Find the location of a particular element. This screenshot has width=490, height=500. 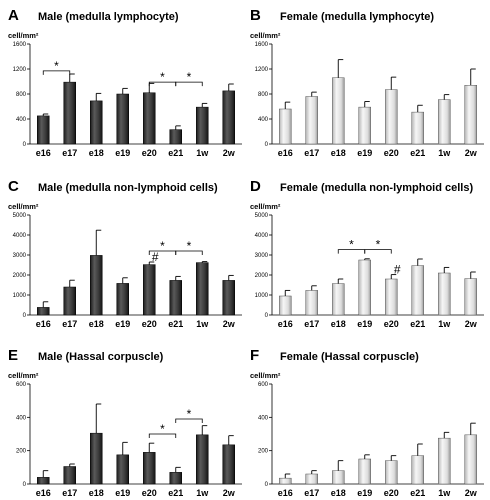

panel-letter: C is located at coordinates (13, 186).